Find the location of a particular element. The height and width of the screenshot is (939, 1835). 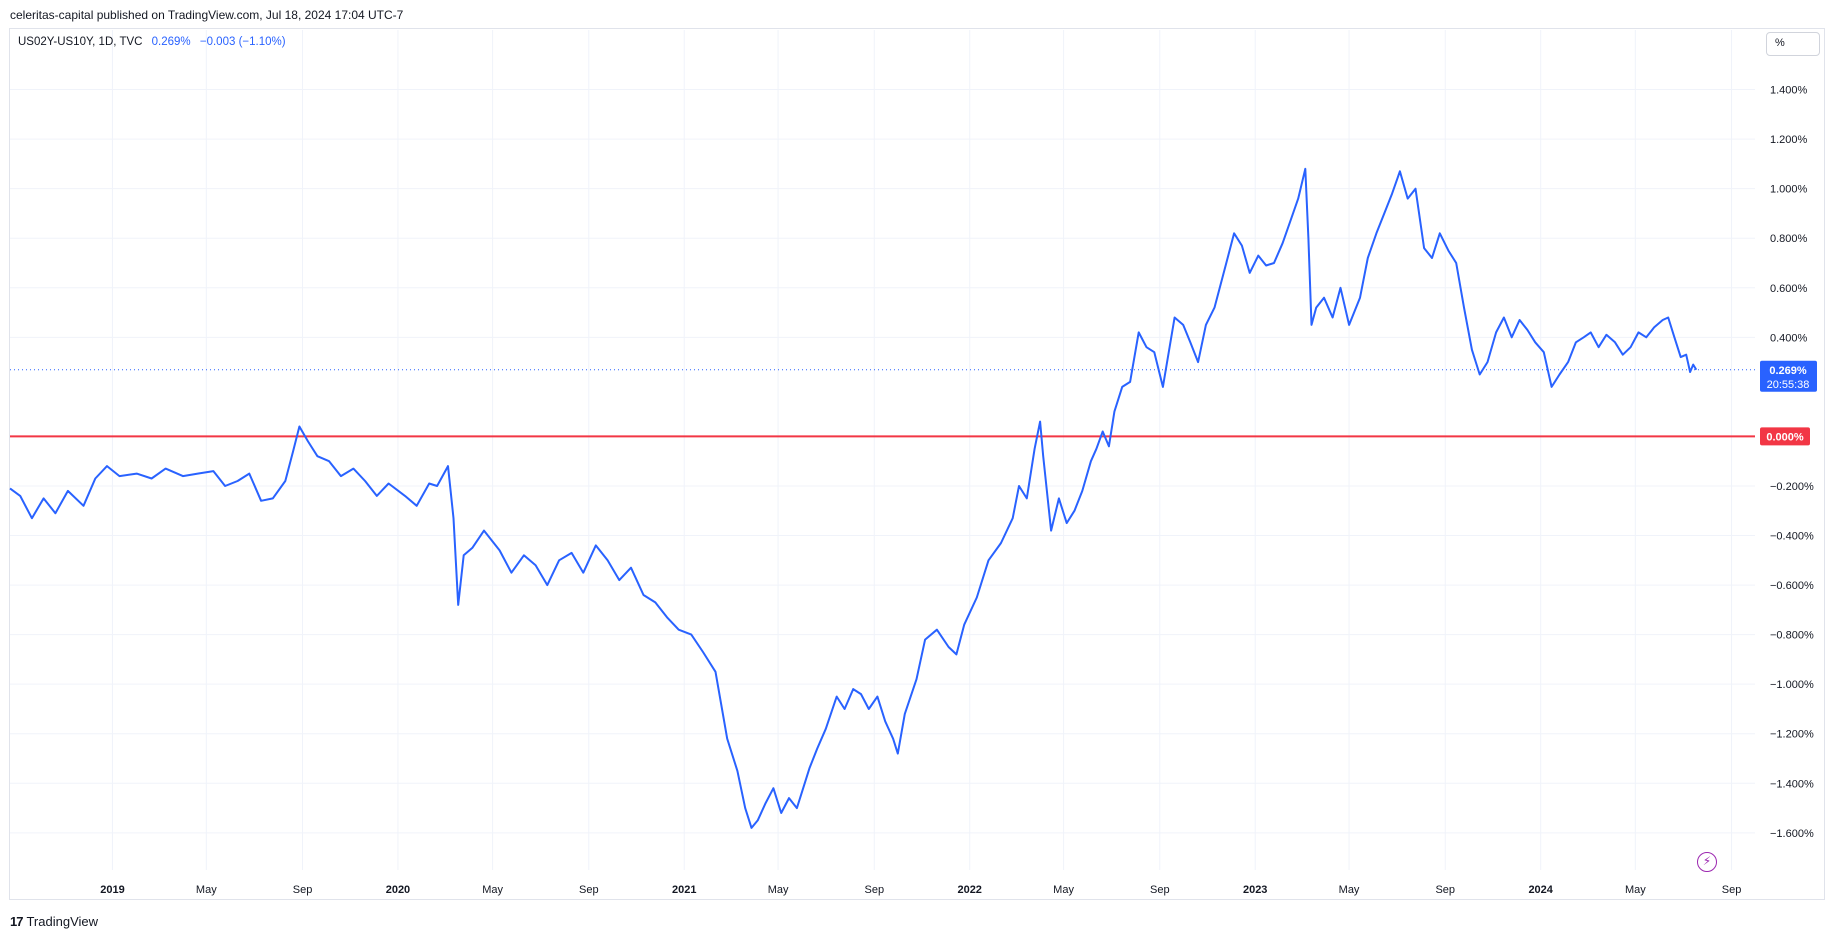

price-scale-unit-button: % is located at coordinates (1793, 44).